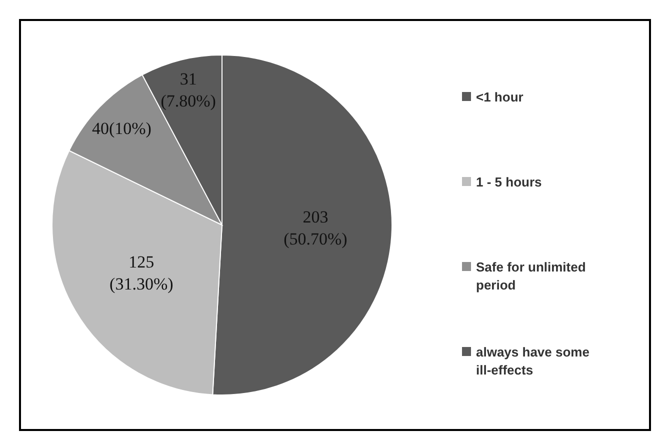 This screenshot has height=446, width=670. What do you see at coordinates (142, 273) in the screenshot?
I see `data-label: 125 (31.30%)` at bounding box center [142, 273].